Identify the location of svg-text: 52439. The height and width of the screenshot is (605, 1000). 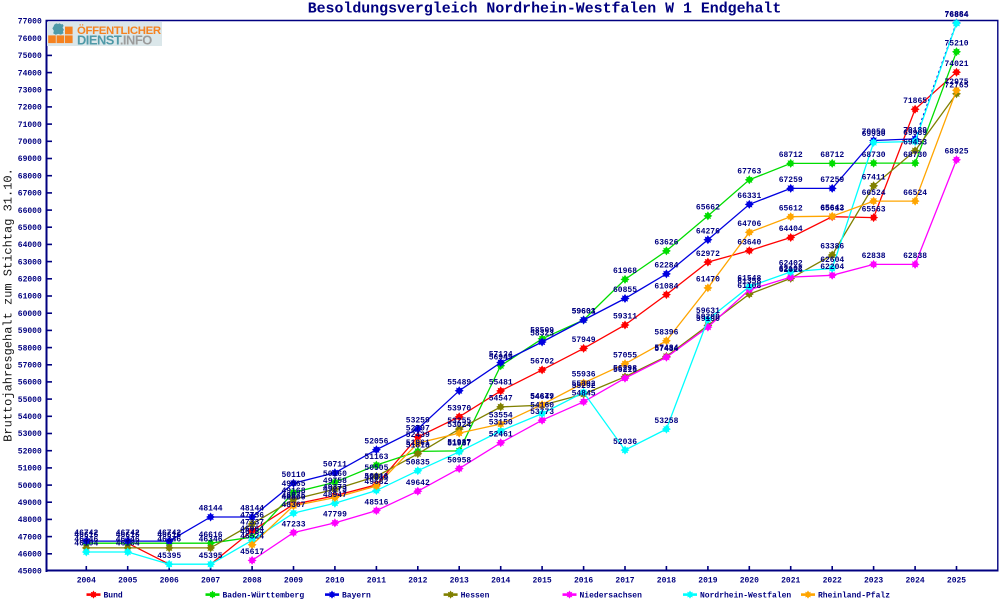
(418, 435).